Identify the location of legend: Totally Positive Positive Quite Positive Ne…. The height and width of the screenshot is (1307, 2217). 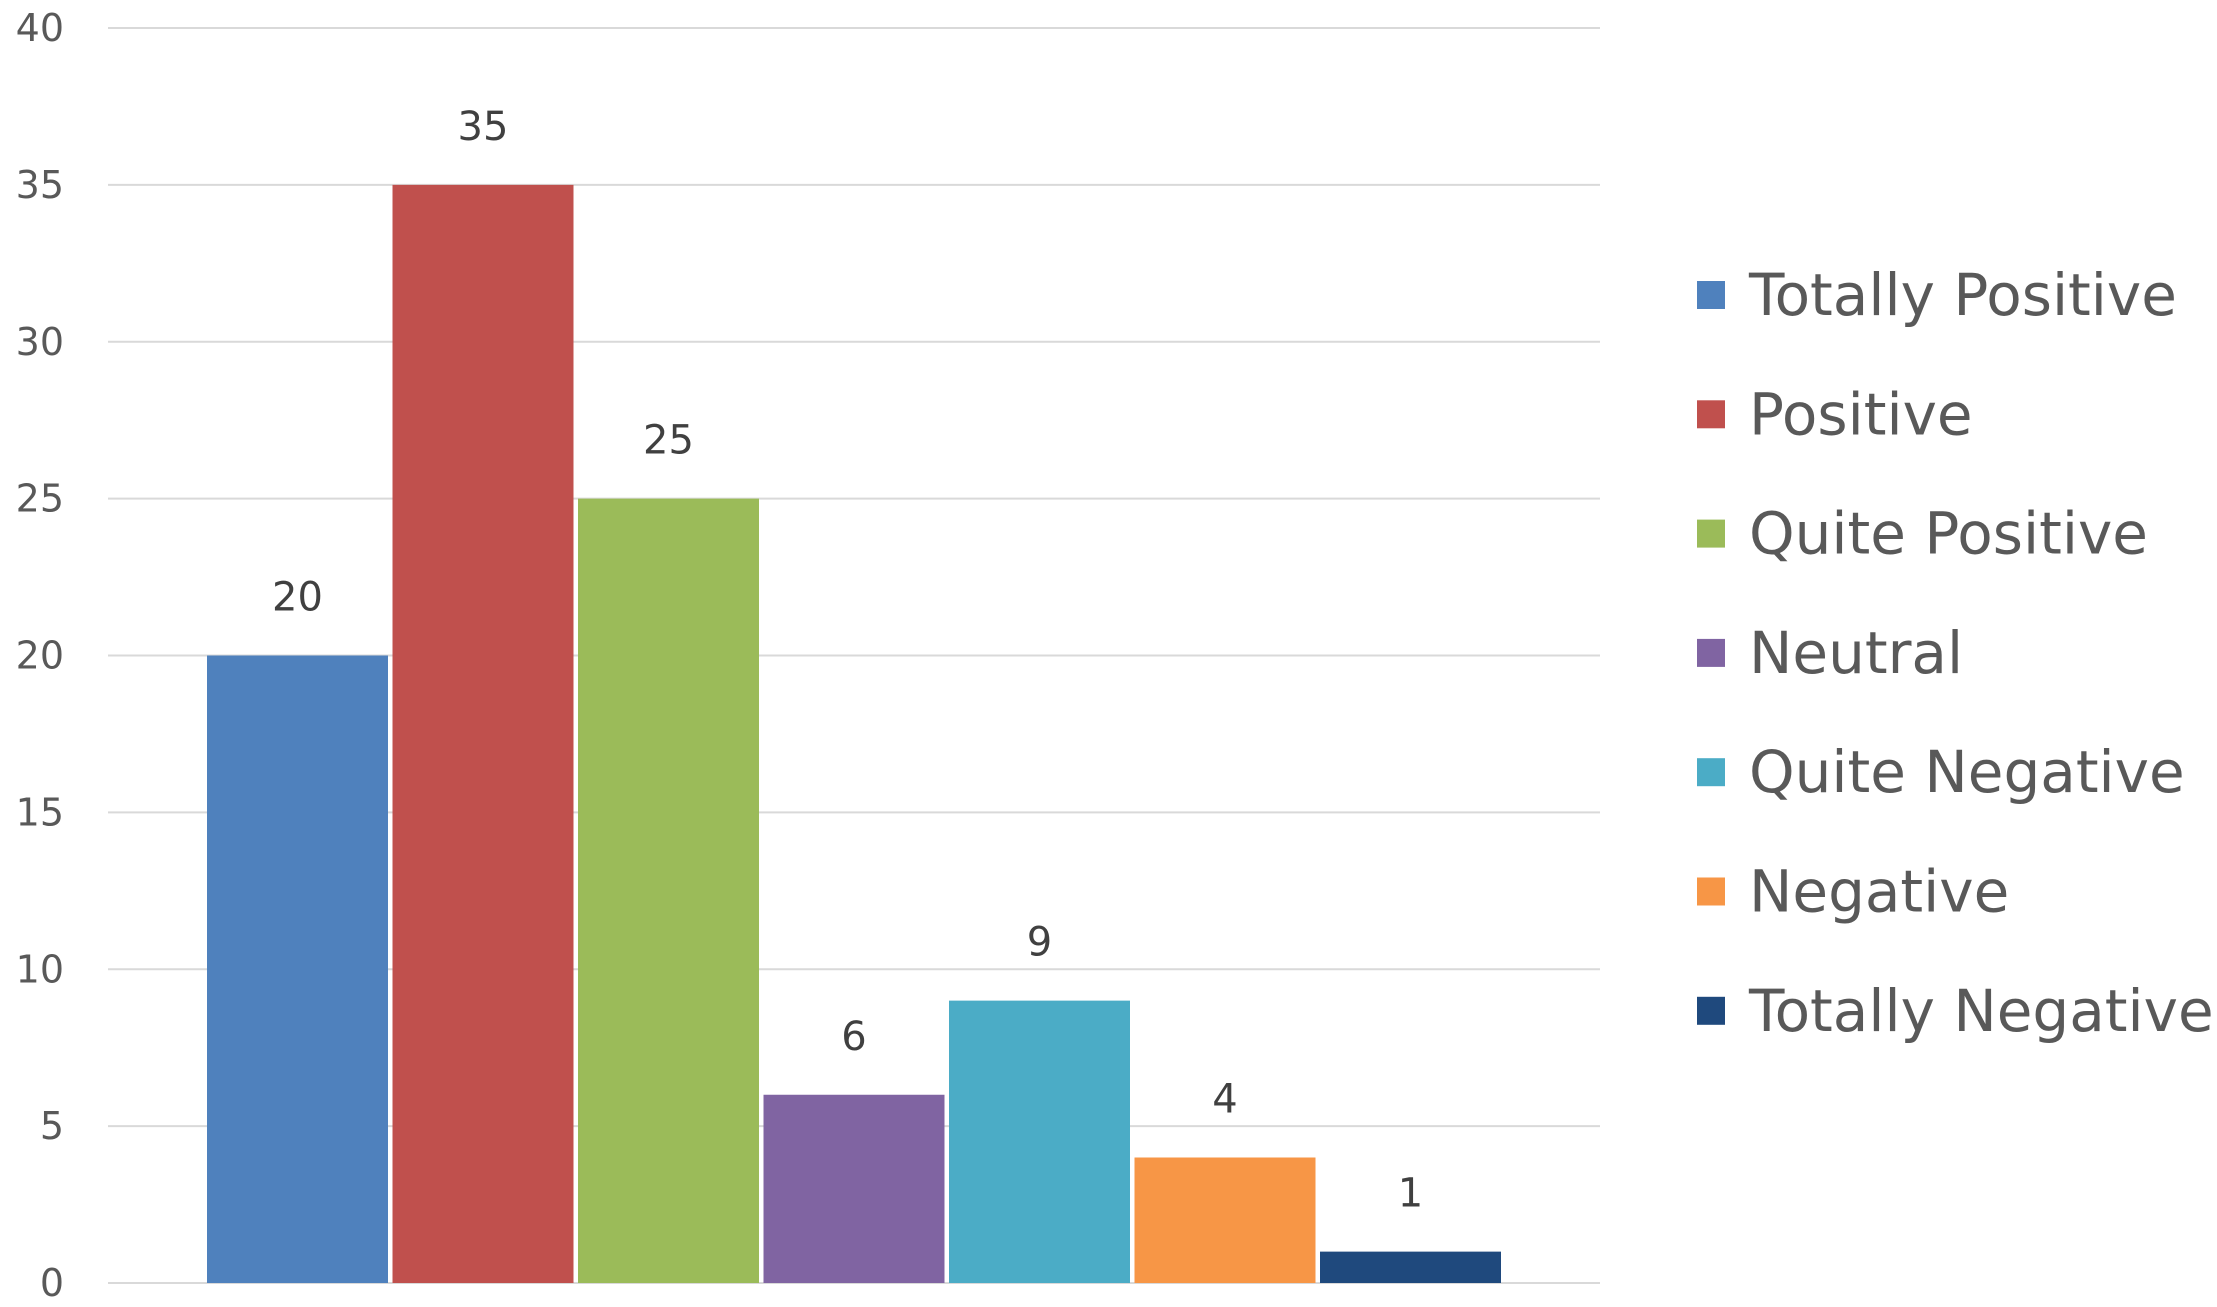
(1955, 653).